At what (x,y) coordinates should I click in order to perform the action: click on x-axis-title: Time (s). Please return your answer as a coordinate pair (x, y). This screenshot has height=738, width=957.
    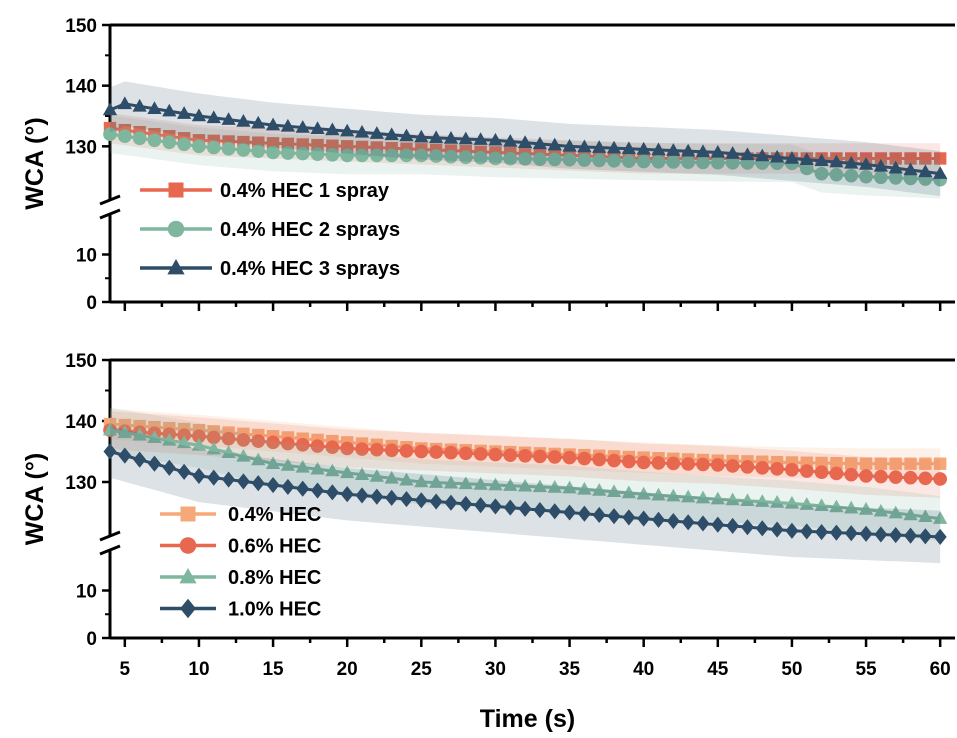
    Looking at the image, I should click on (527, 719).